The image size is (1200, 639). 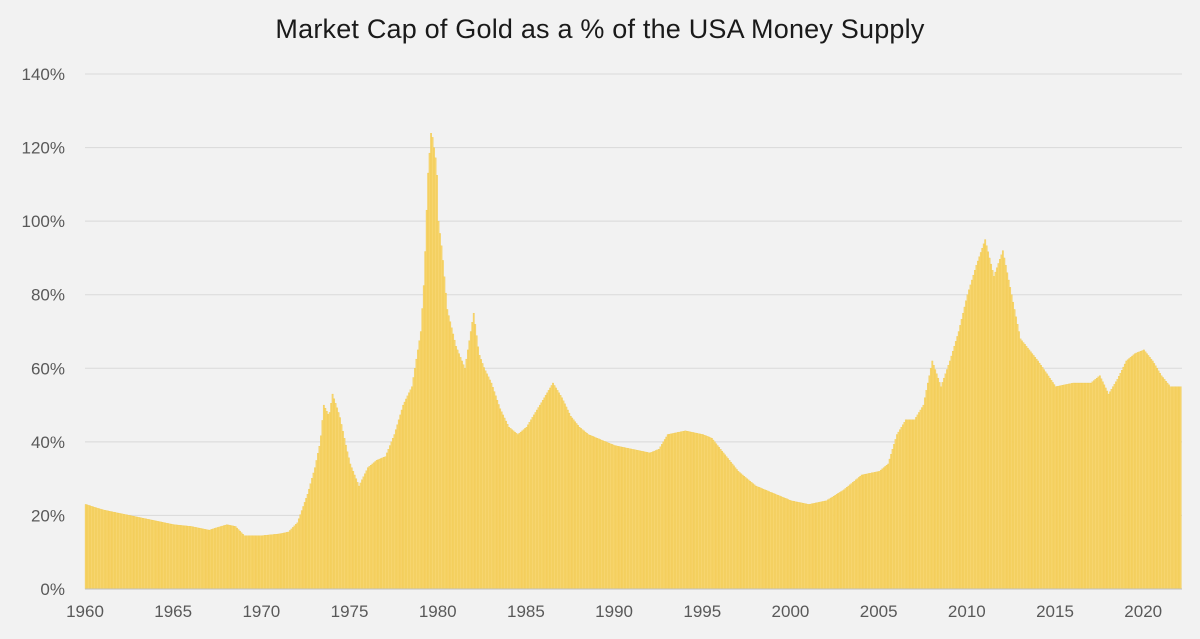 I want to click on y-tick-label: 0%, so click(x=52, y=589).